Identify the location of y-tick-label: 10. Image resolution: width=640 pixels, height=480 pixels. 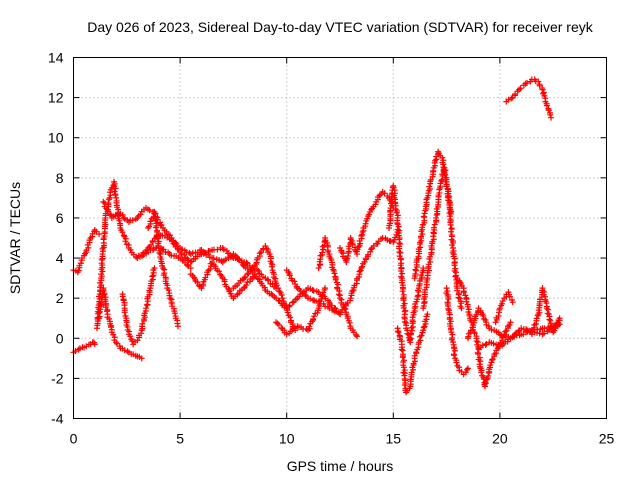
(56, 138).